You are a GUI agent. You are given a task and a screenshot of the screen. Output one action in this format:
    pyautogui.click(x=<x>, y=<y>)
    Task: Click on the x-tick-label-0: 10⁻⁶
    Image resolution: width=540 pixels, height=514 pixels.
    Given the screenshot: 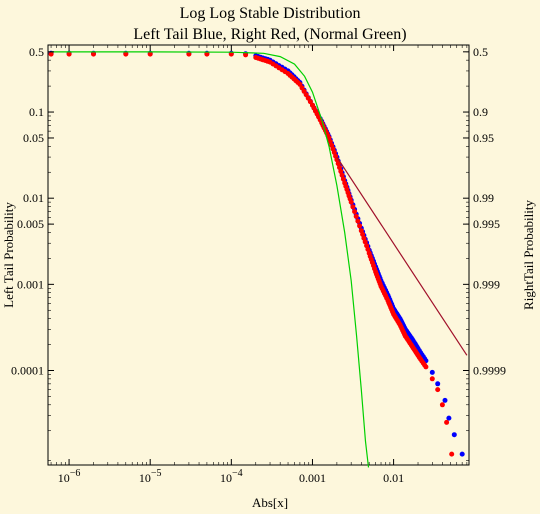 What is the action you would take?
    pyautogui.click(x=69, y=476)
    